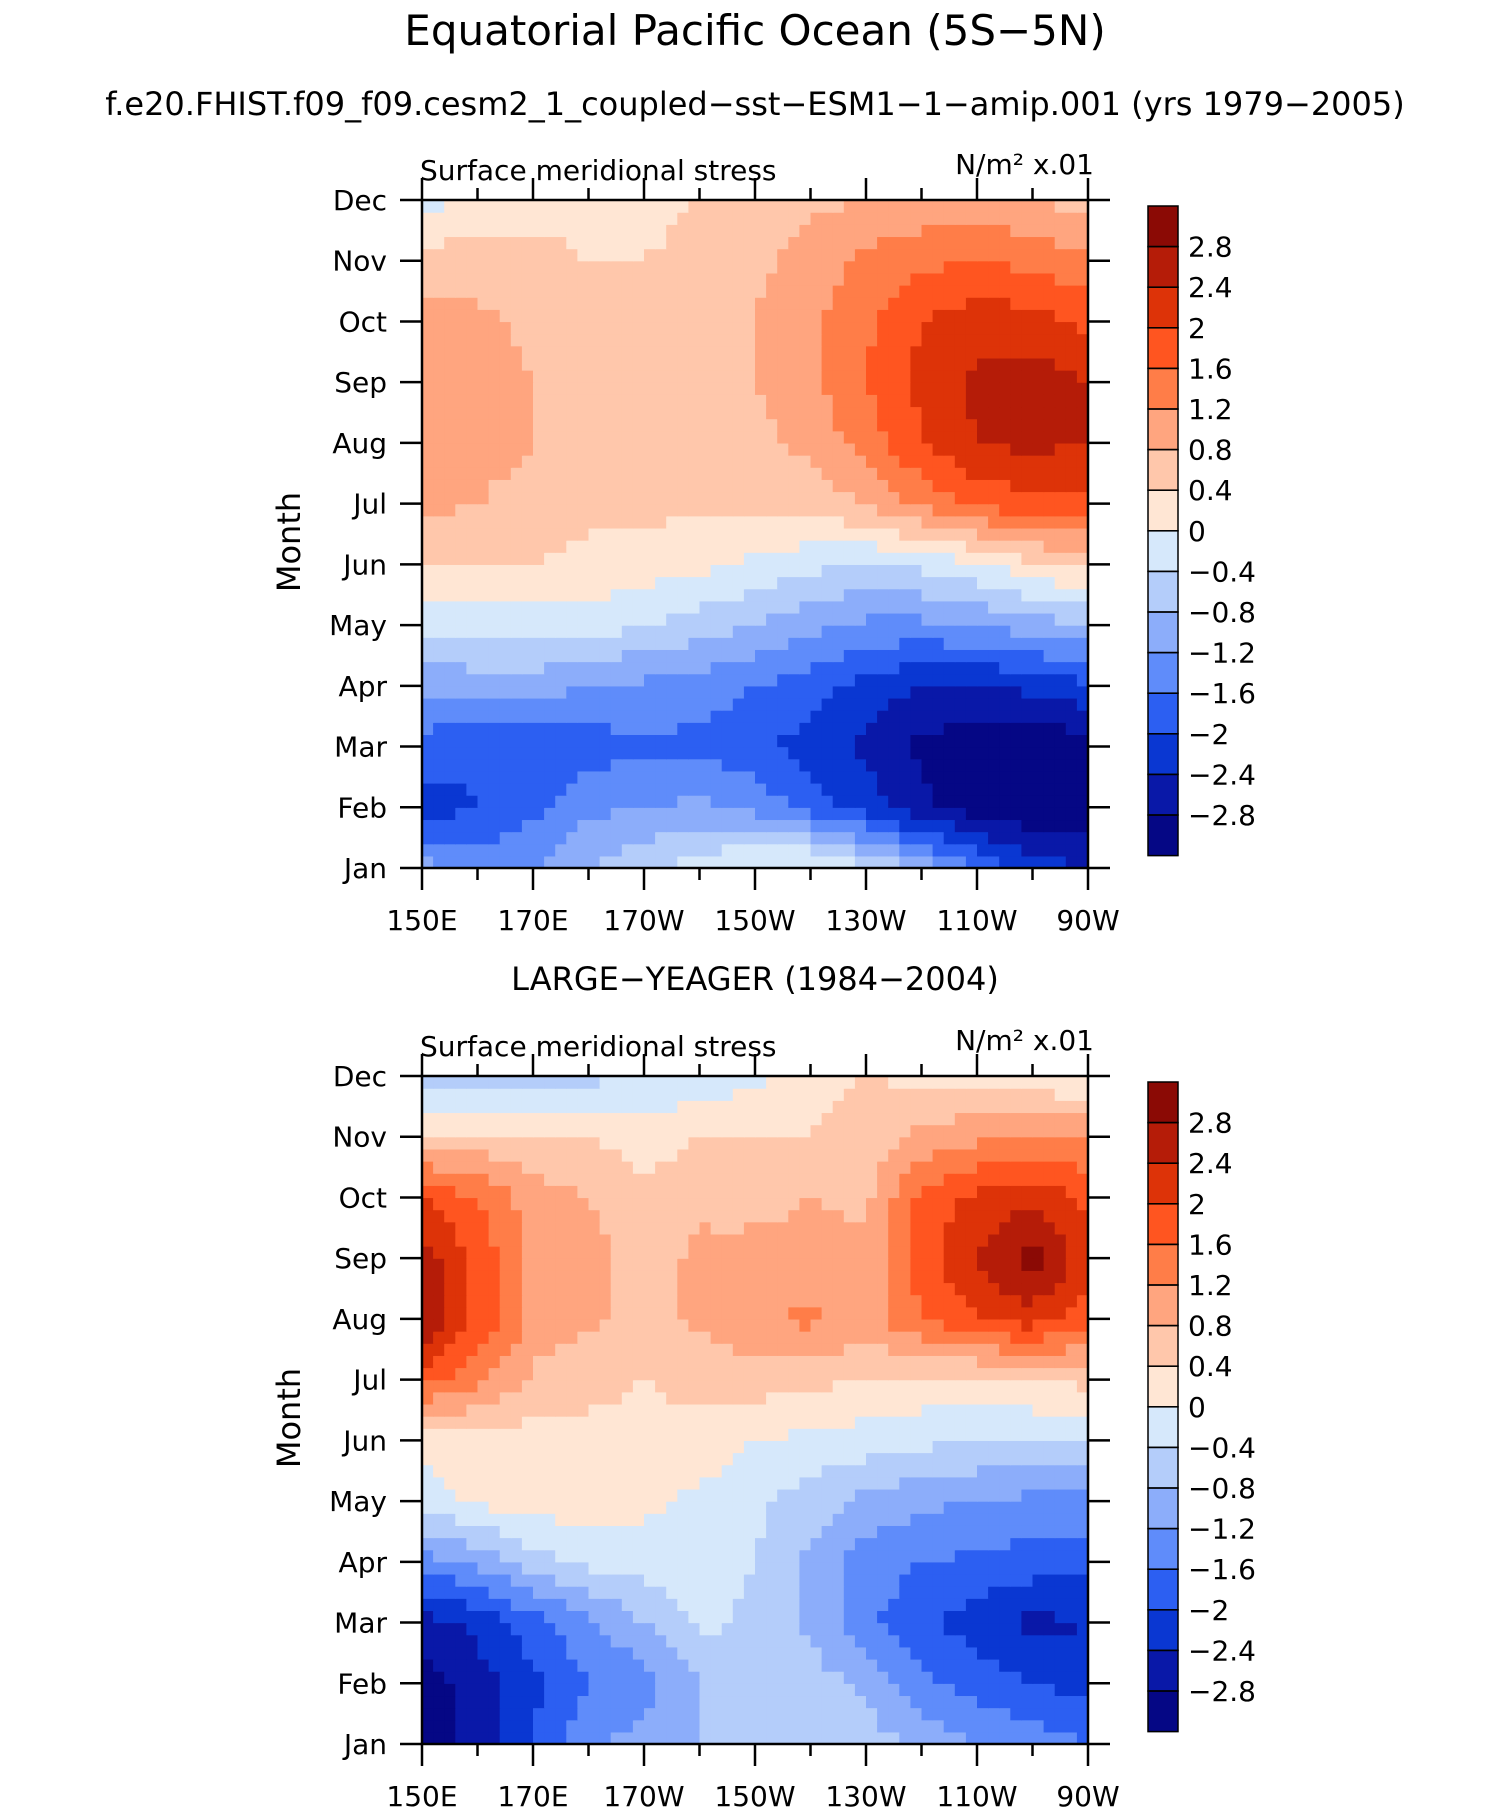  Describe the element at coordinates (1210, 247) in the screenshot. I see `colorbar-label: 2.8` at that location.